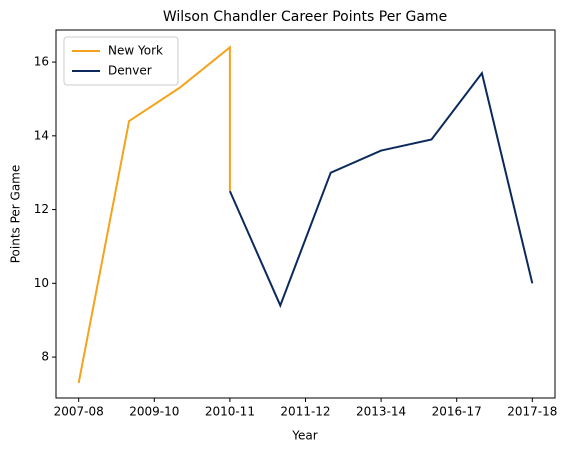 This screenshot has width=569, height=453. Describe the element at coordinates (16, 214) in the screenshot. I see `y-axis-label: Points Per Game` at that location.